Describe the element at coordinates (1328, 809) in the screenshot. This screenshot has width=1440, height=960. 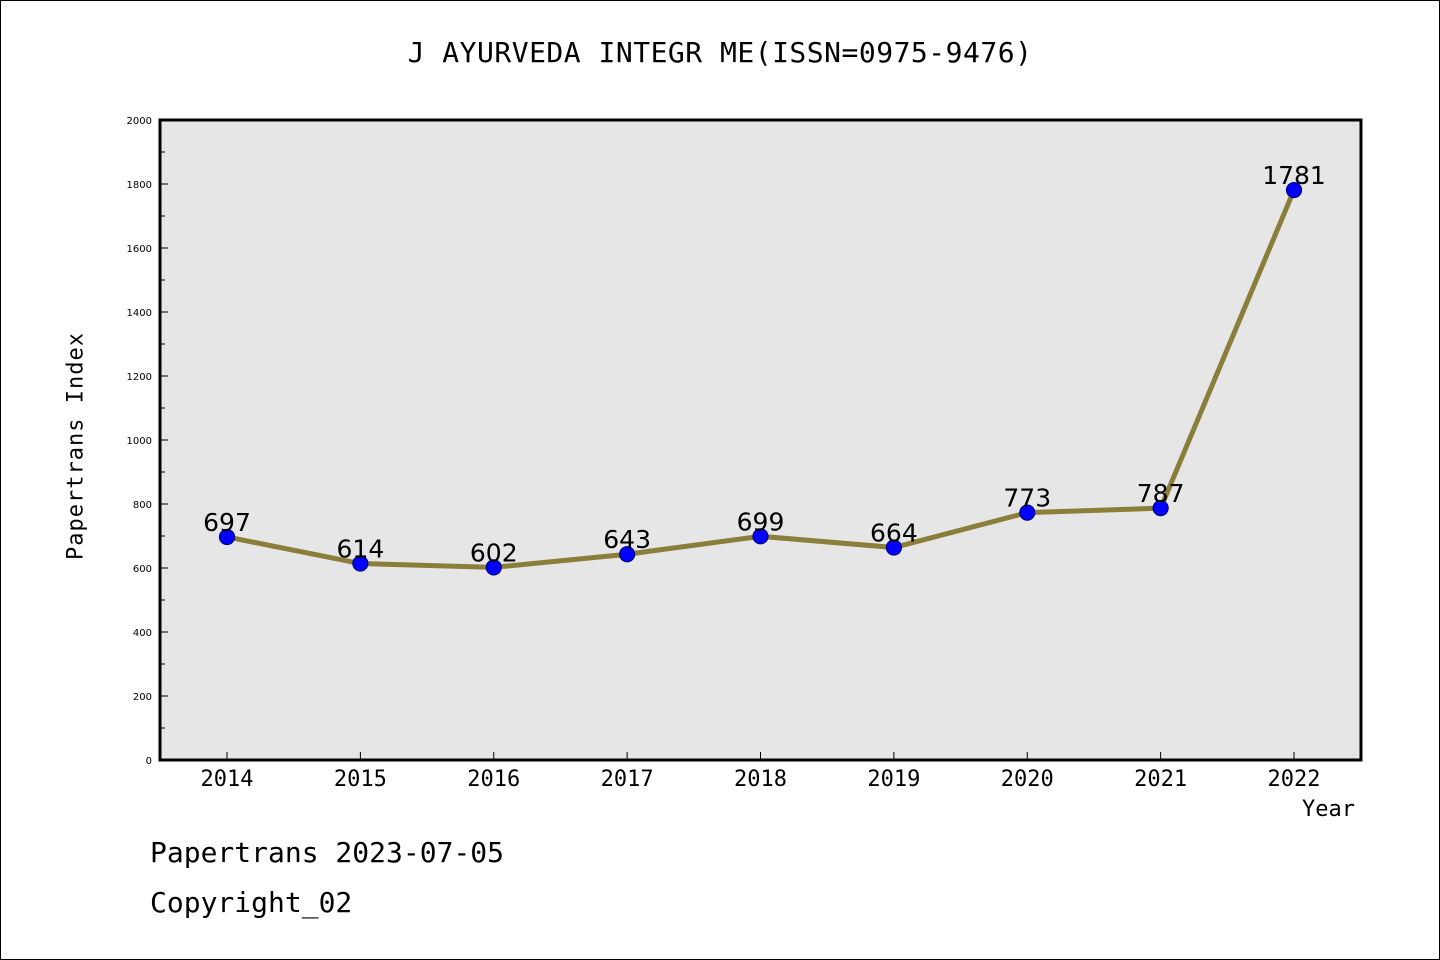
I see `x-axis-label: Year` at that location.